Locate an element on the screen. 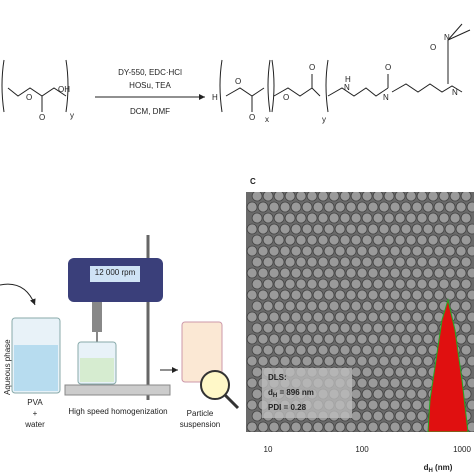 The image size is (474, 474). rpm-display: 12 000 rpm is located at coordinates (115, 272).